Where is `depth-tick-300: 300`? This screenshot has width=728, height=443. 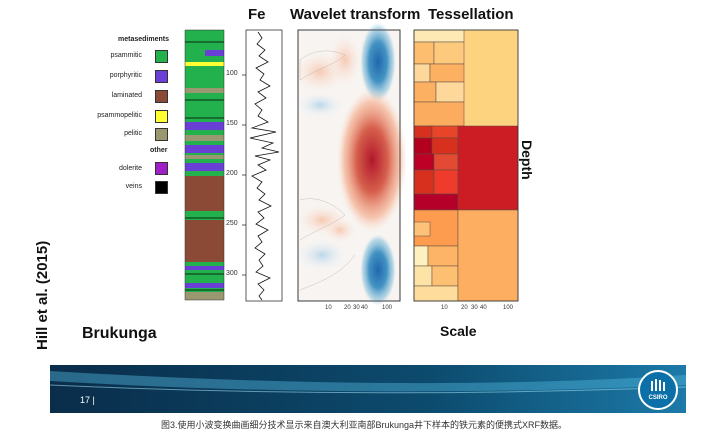
depth-tick-300: 300 is located at coordinates (232, 273).